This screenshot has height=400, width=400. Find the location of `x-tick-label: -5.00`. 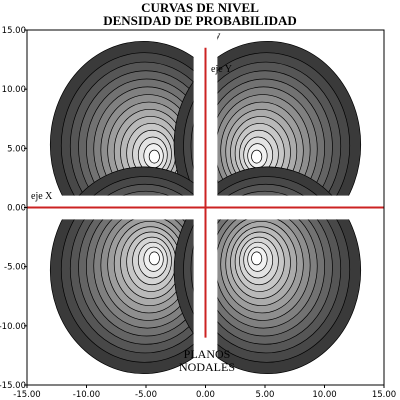

x-tick-label: -5.00 is located at coordinates (146, 395).